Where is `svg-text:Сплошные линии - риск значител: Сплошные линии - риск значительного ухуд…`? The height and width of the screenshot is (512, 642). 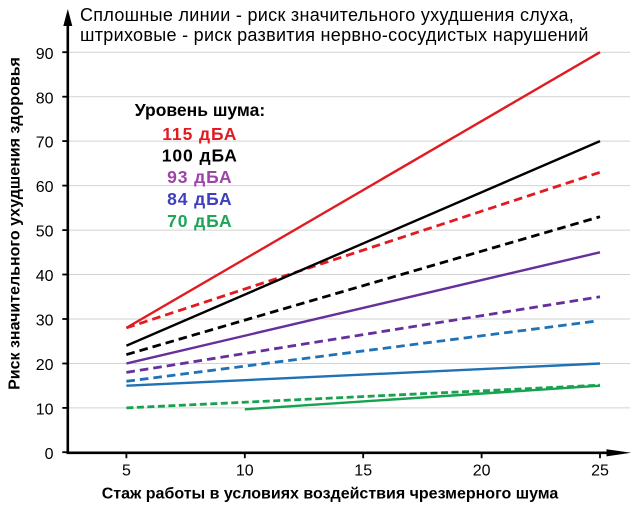 svg-text:Сплошные линии - риск значител: Сплошные линии - риск значительного ухуд… is located at coordinates (327, 15).